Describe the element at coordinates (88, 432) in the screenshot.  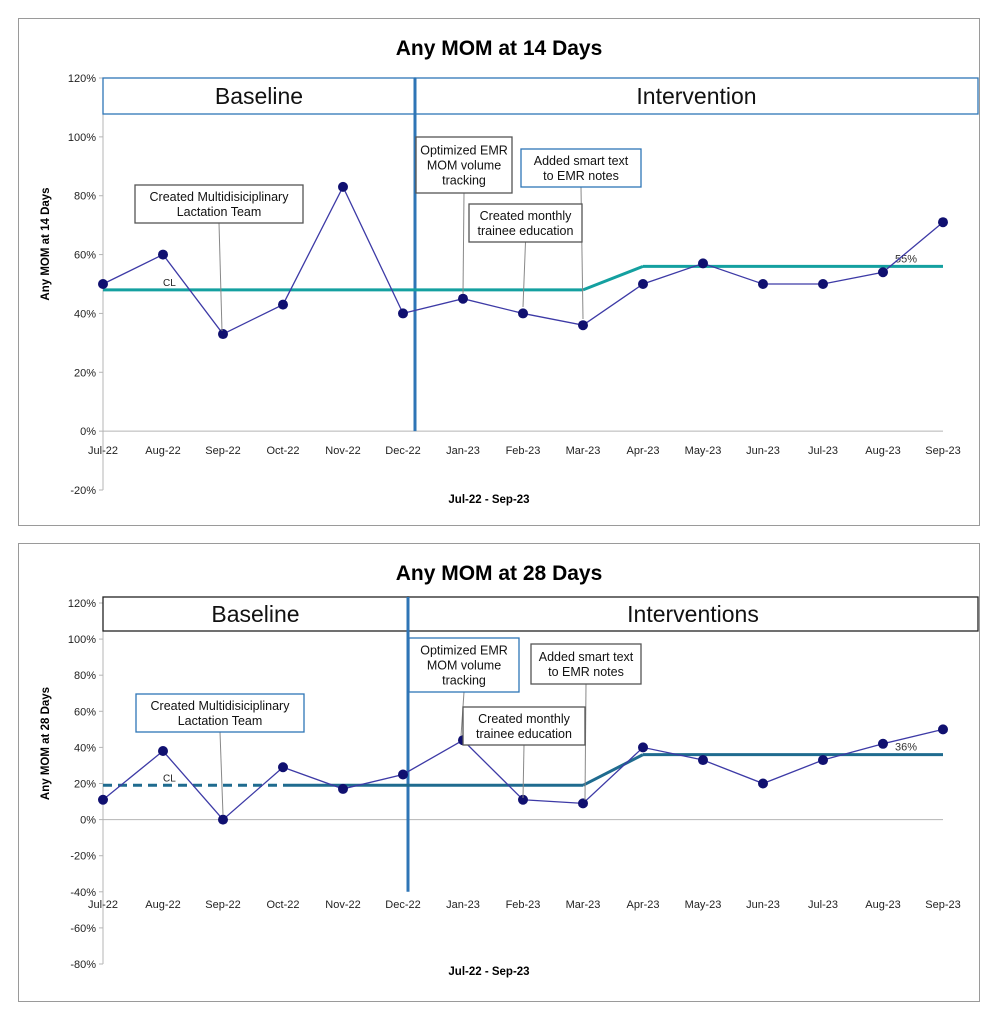
I see `y-tick-label: 0%` at that location.